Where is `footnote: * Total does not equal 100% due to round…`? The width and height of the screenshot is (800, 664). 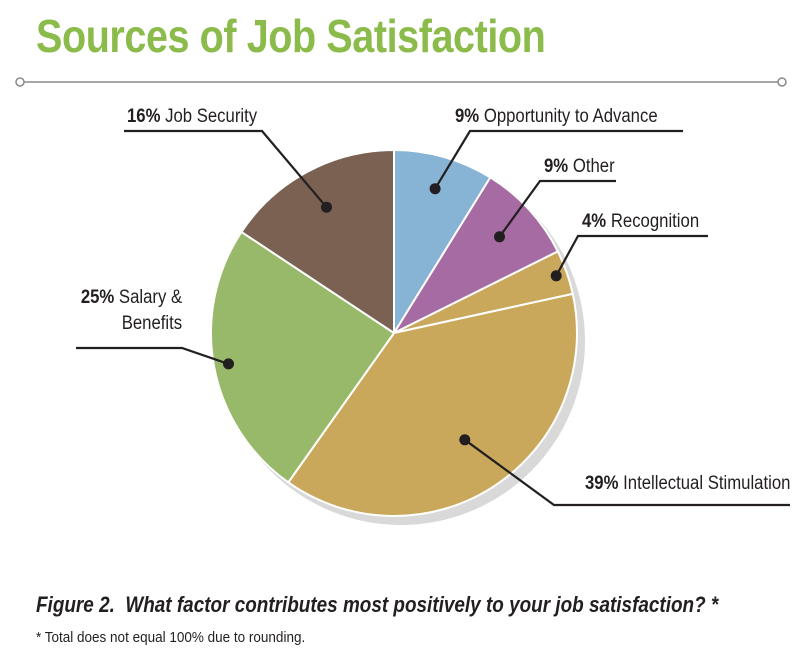
footnote: * Total does not equal 100% due to round… is located at coordinates (171, 637).